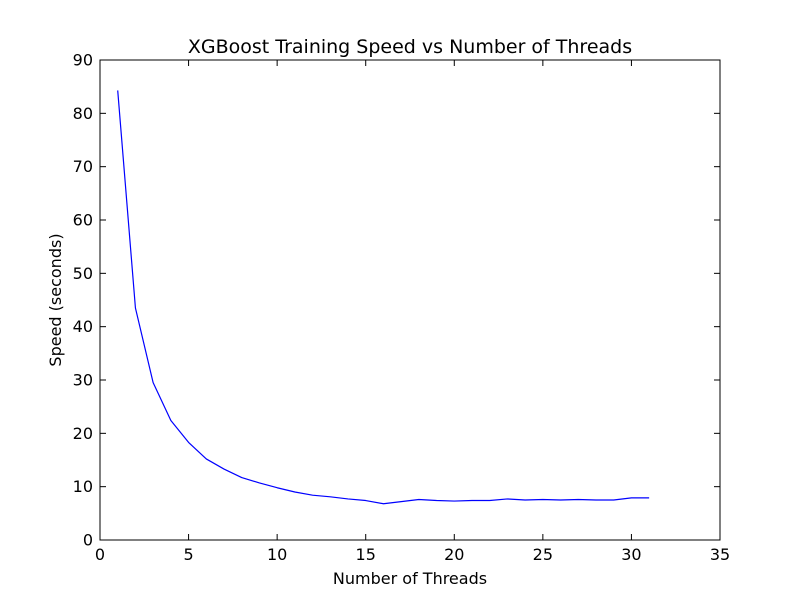  I want to click on x-tick-label: 20, so click(454, 554).